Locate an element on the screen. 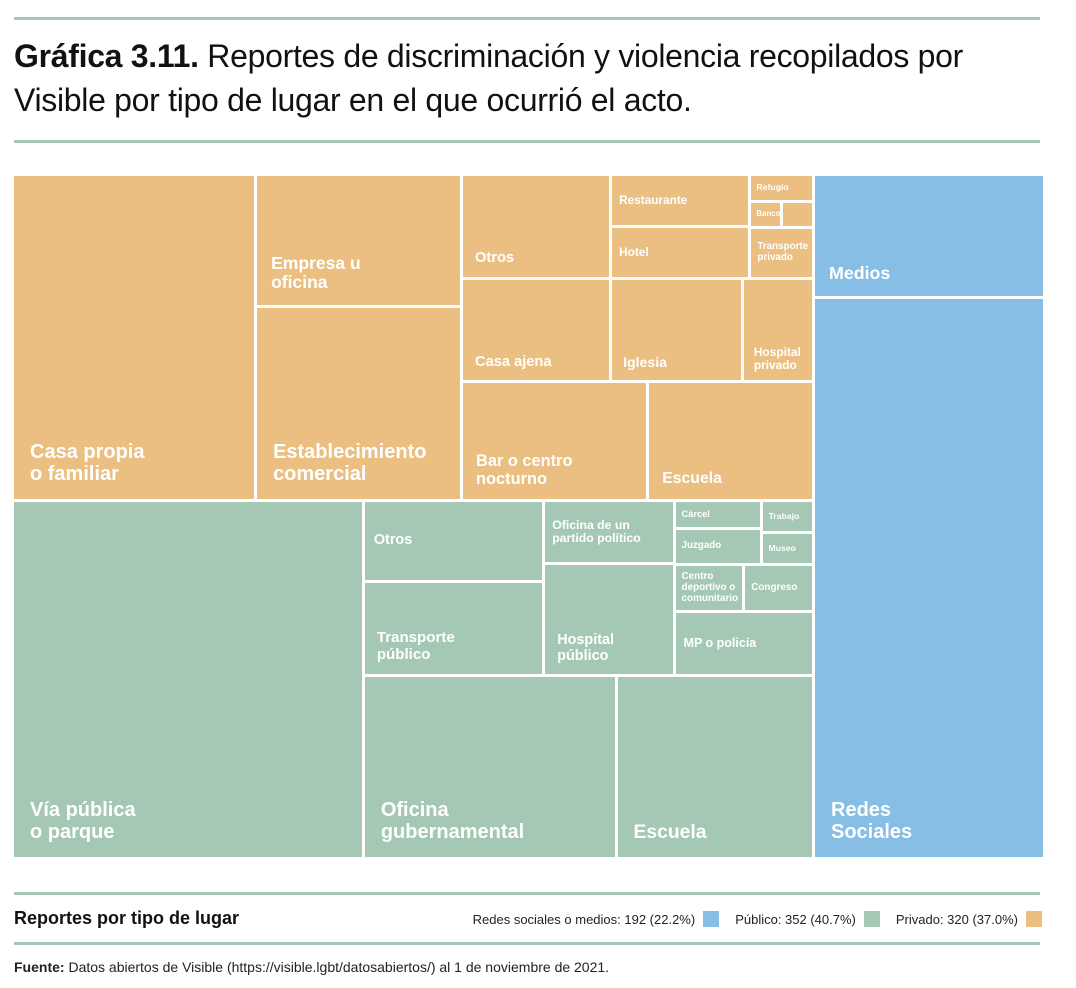 This screenshot has width=1076, height=988. tile-label: Cárcel is located at coordinates (695, 514).